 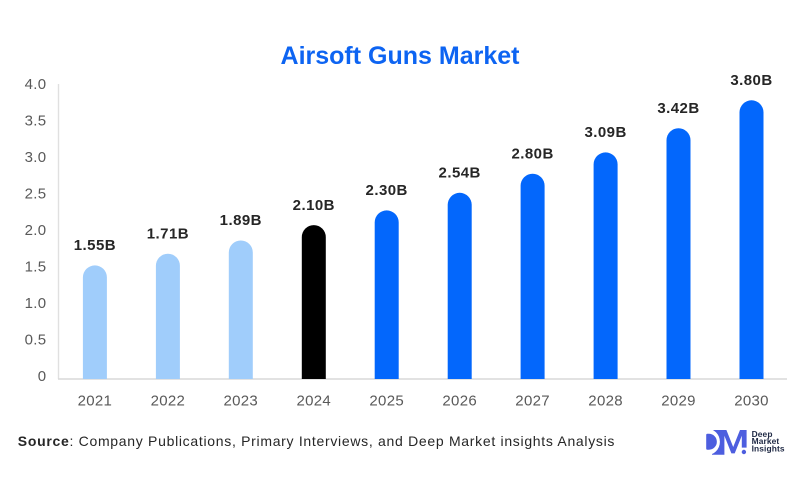 I want to click on svg-text: 1.0, so click(x=36, y=303).